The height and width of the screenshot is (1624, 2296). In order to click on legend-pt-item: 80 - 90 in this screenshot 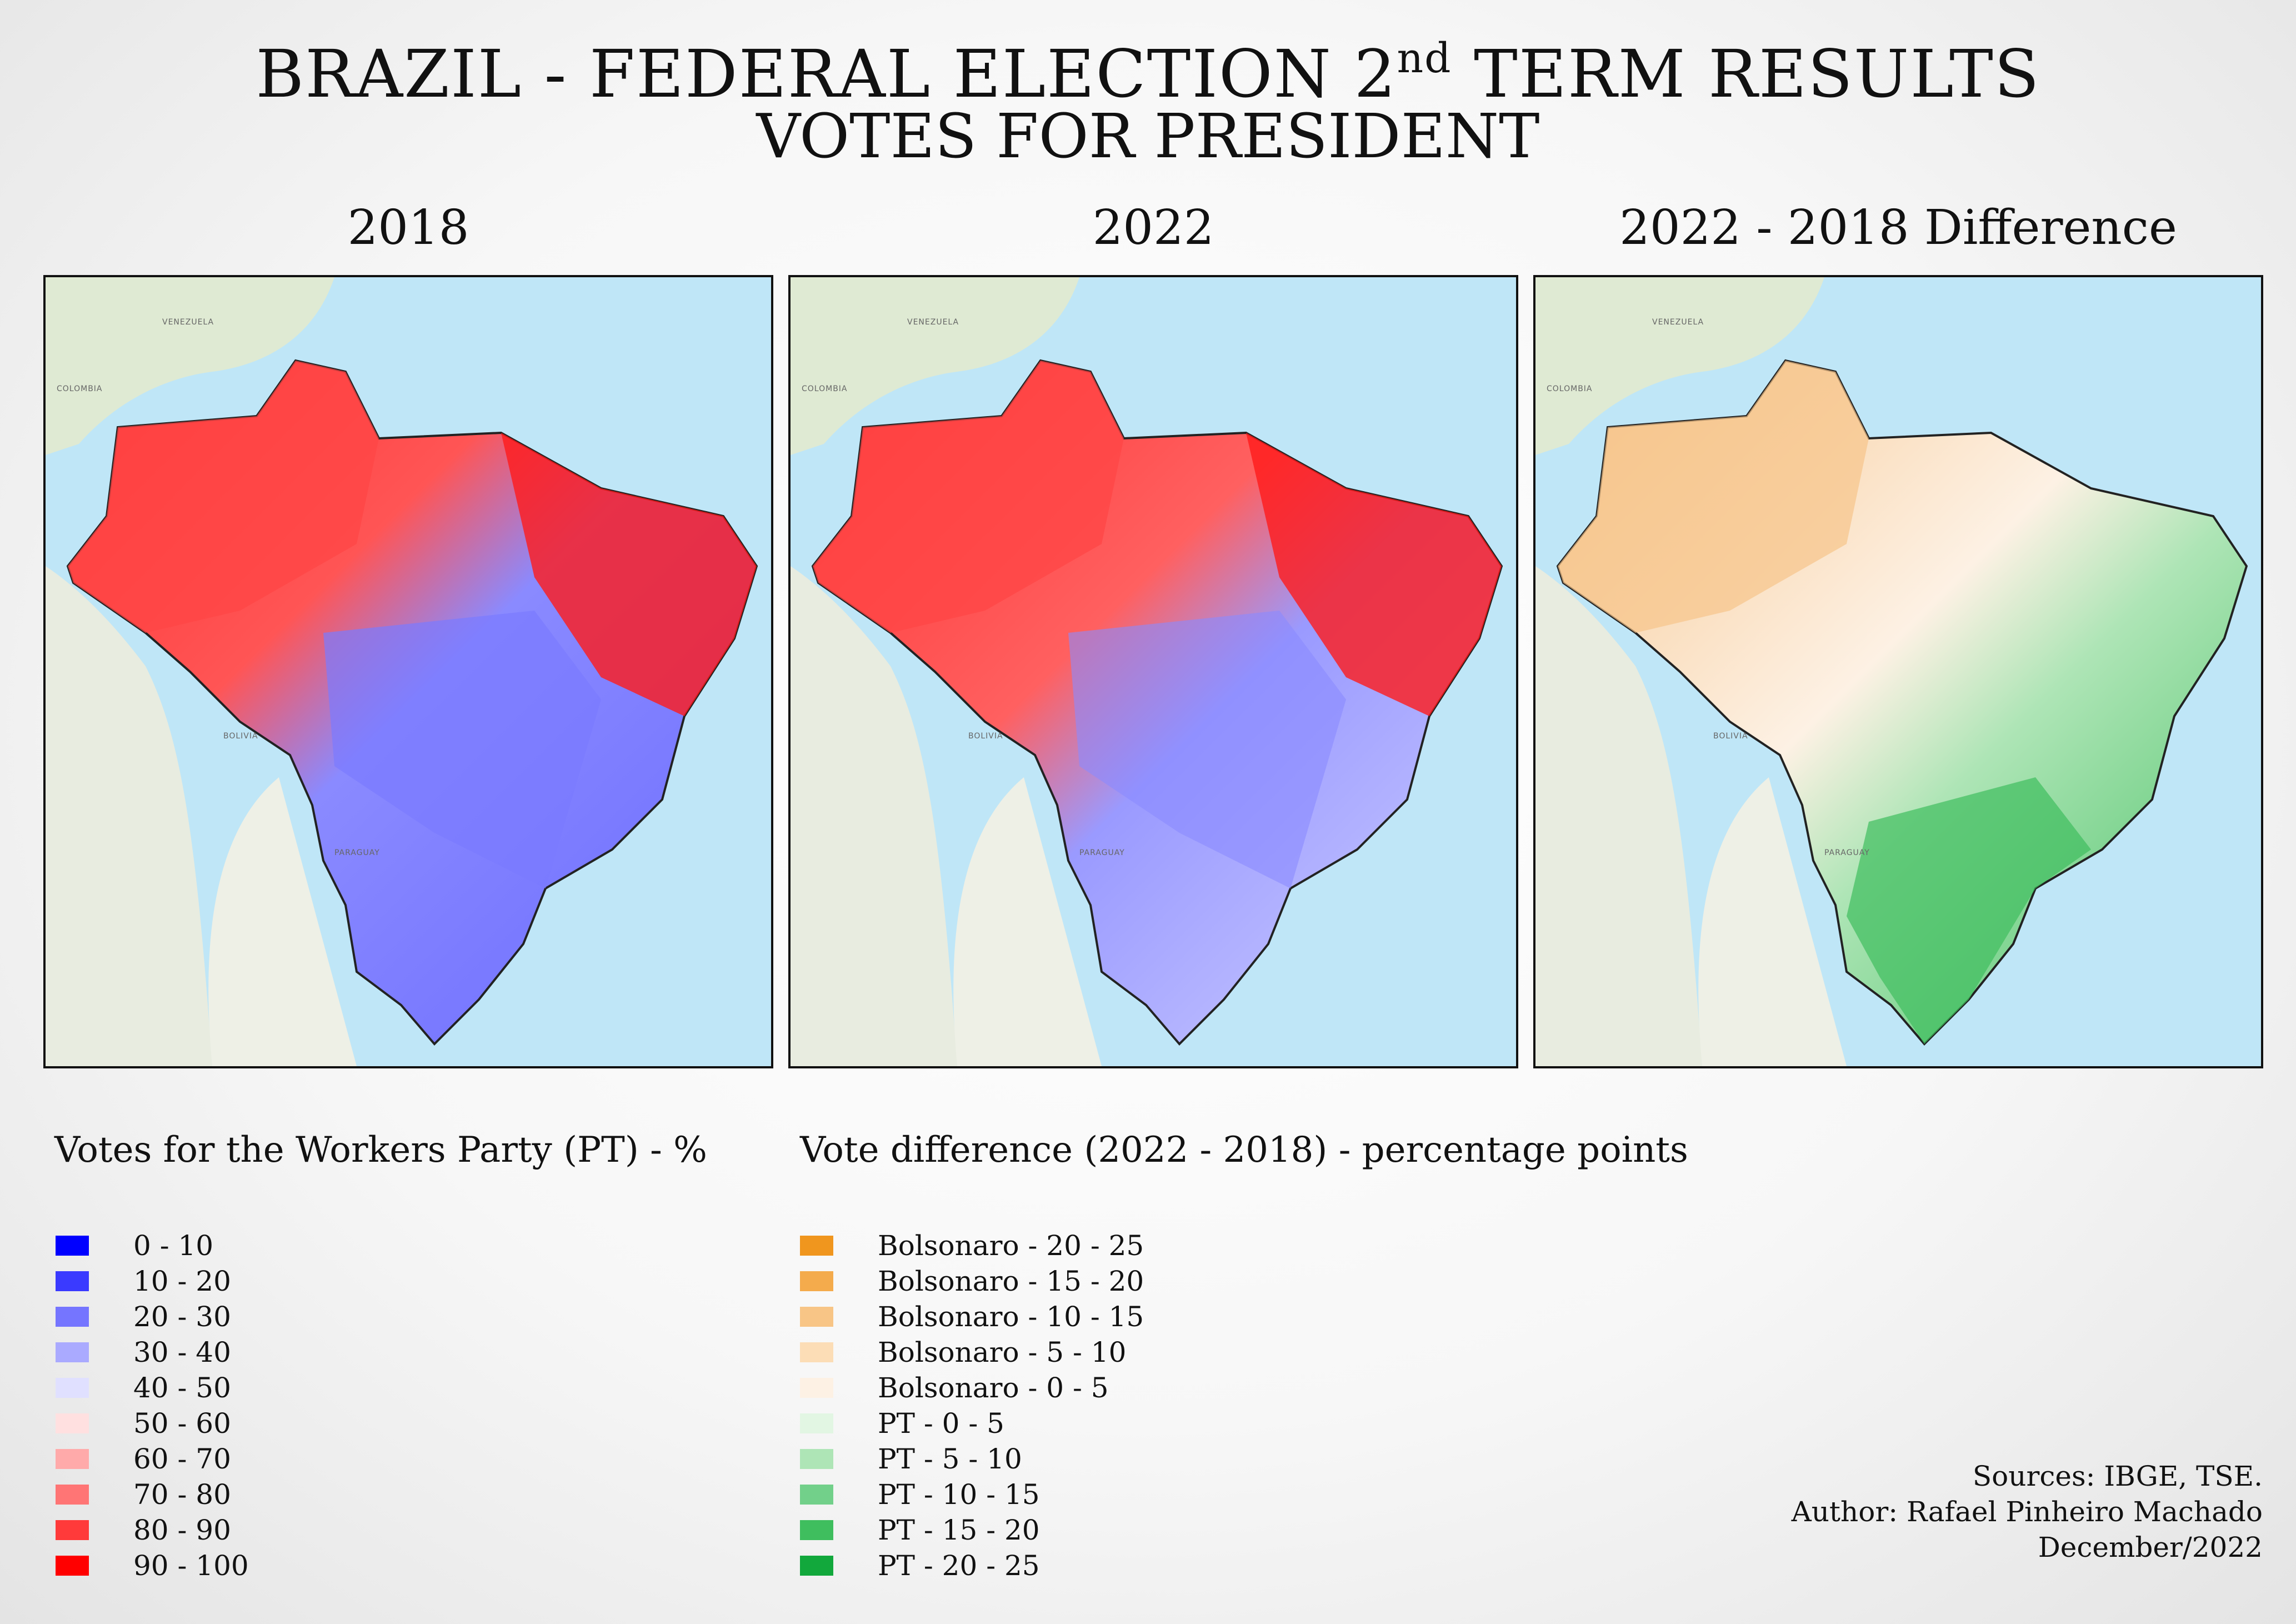, I will do `click(152, 1530)`.